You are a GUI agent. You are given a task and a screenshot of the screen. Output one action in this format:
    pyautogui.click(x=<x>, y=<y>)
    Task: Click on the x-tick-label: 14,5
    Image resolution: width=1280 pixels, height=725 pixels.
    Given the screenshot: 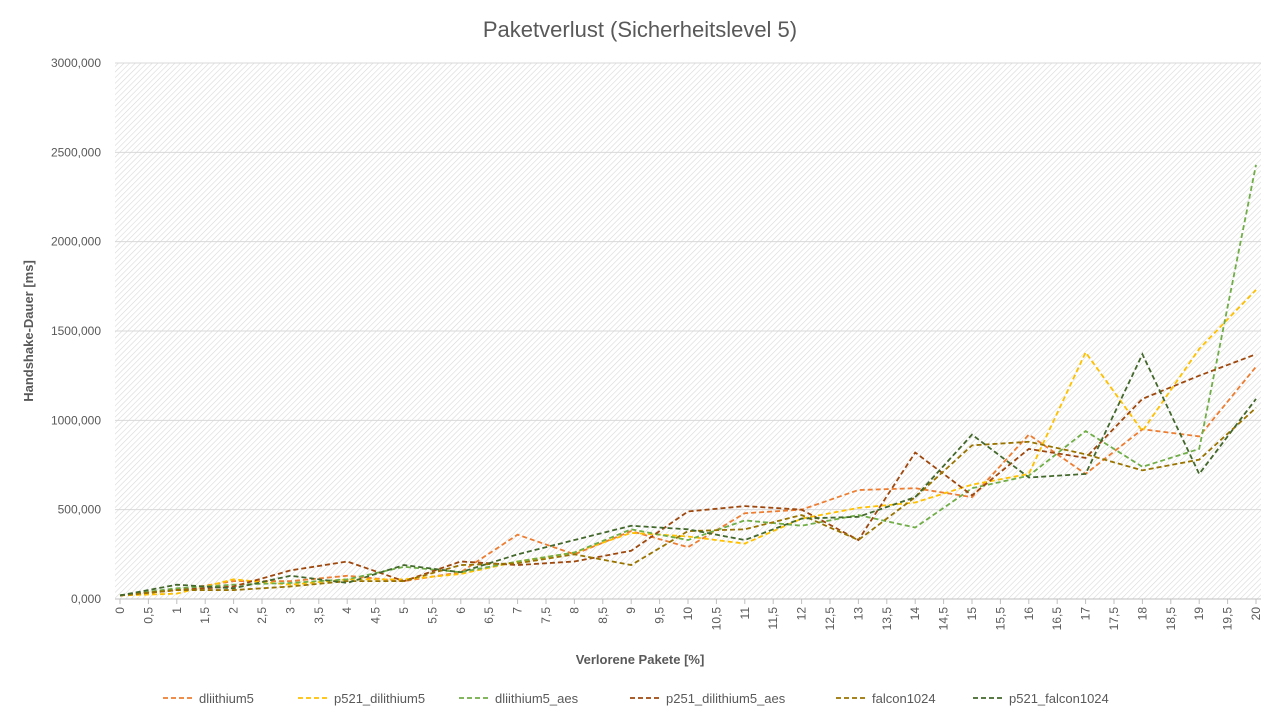 What is the action you would take?
    pyautogui.click(x=944, y=619)
    